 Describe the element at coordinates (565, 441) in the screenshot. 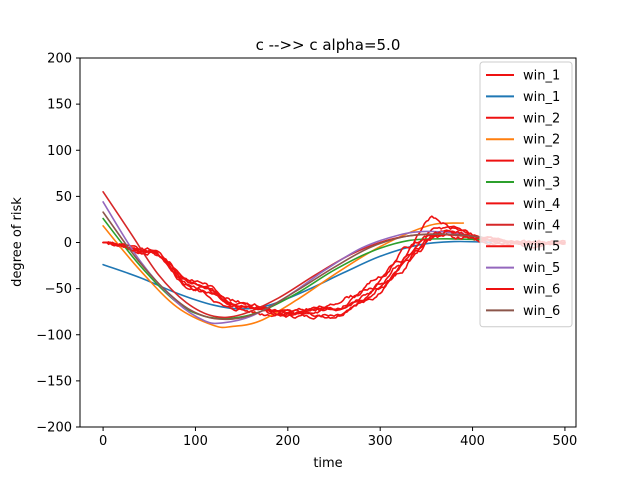

I see `x-tick-label: 500` at that location.